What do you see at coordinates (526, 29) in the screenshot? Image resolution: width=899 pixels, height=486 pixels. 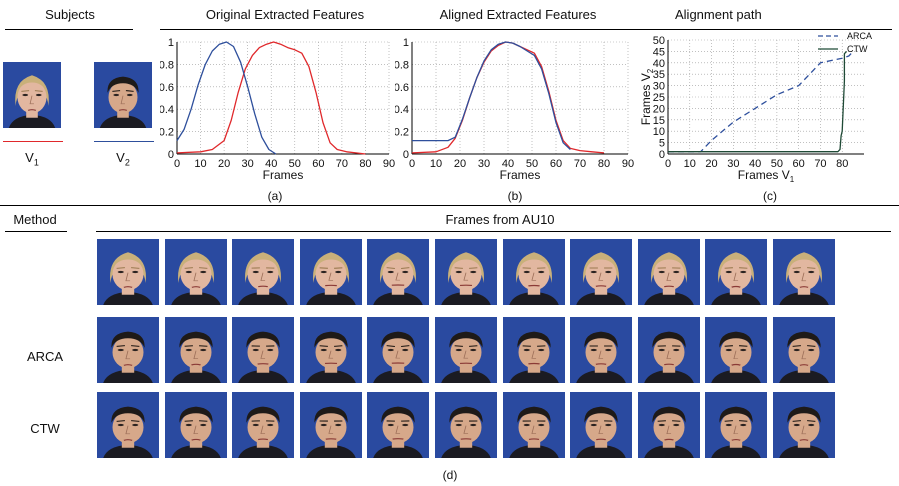 I see `charts-header-rule` at bounding box center [526, 29].